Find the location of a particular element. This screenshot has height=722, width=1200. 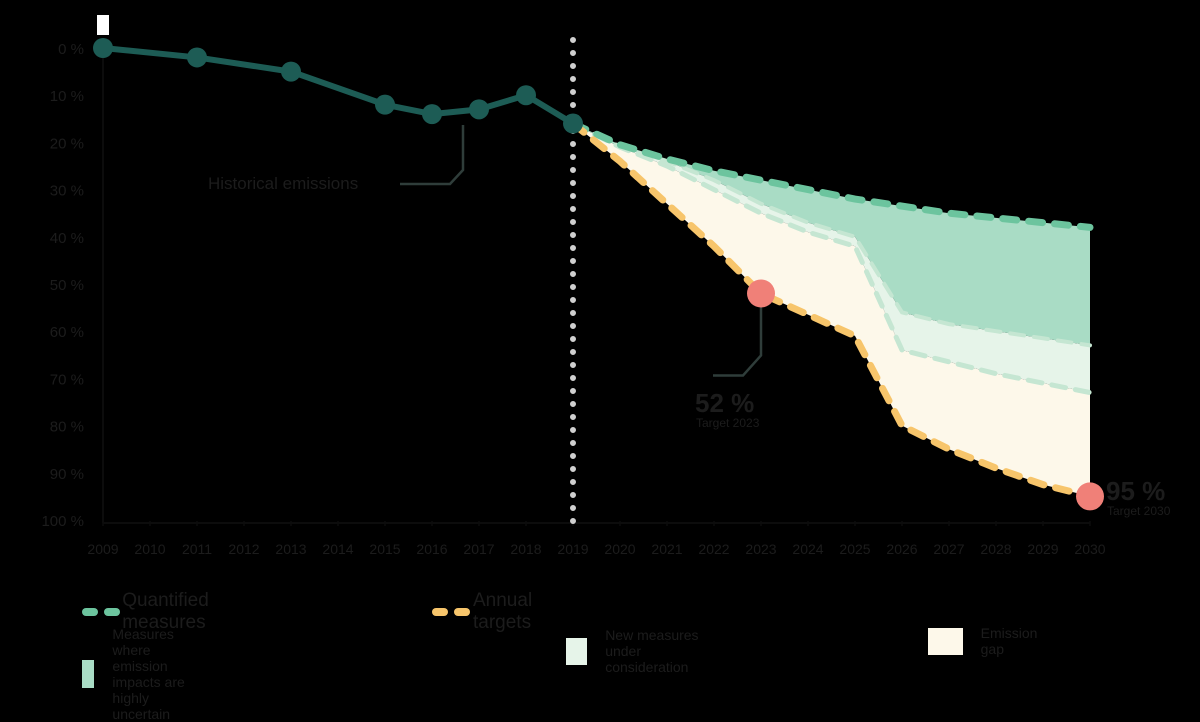

target-2030-value: 95 % is located at coordinates (1135, 491).